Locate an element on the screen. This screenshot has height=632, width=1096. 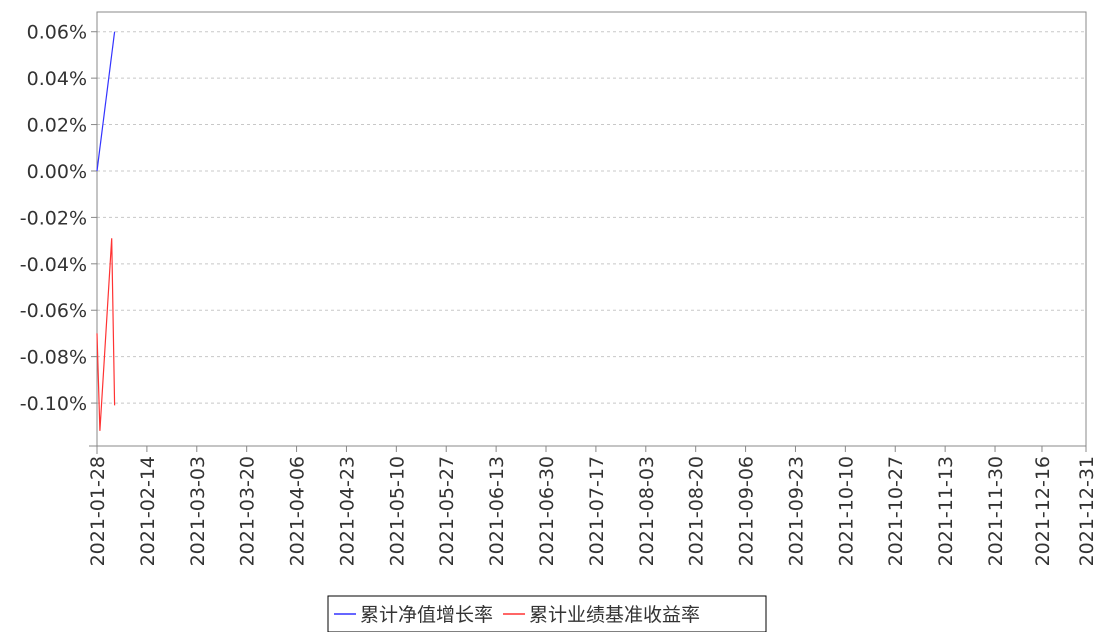
x-tick-label: 2021-06-13 is located at coordinates (497, 511).